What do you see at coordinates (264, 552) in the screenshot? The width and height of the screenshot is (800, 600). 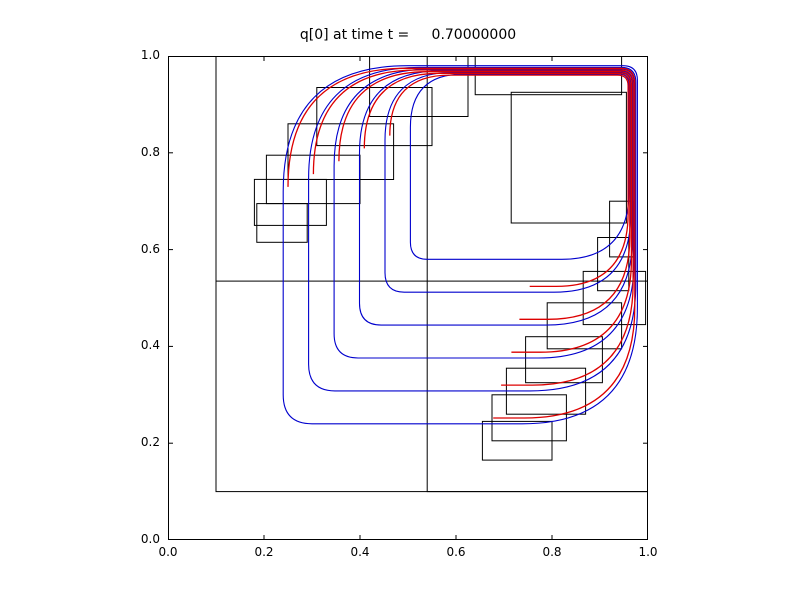 I see `x-tick-label: 0.2` at bounding box center [264, 552].